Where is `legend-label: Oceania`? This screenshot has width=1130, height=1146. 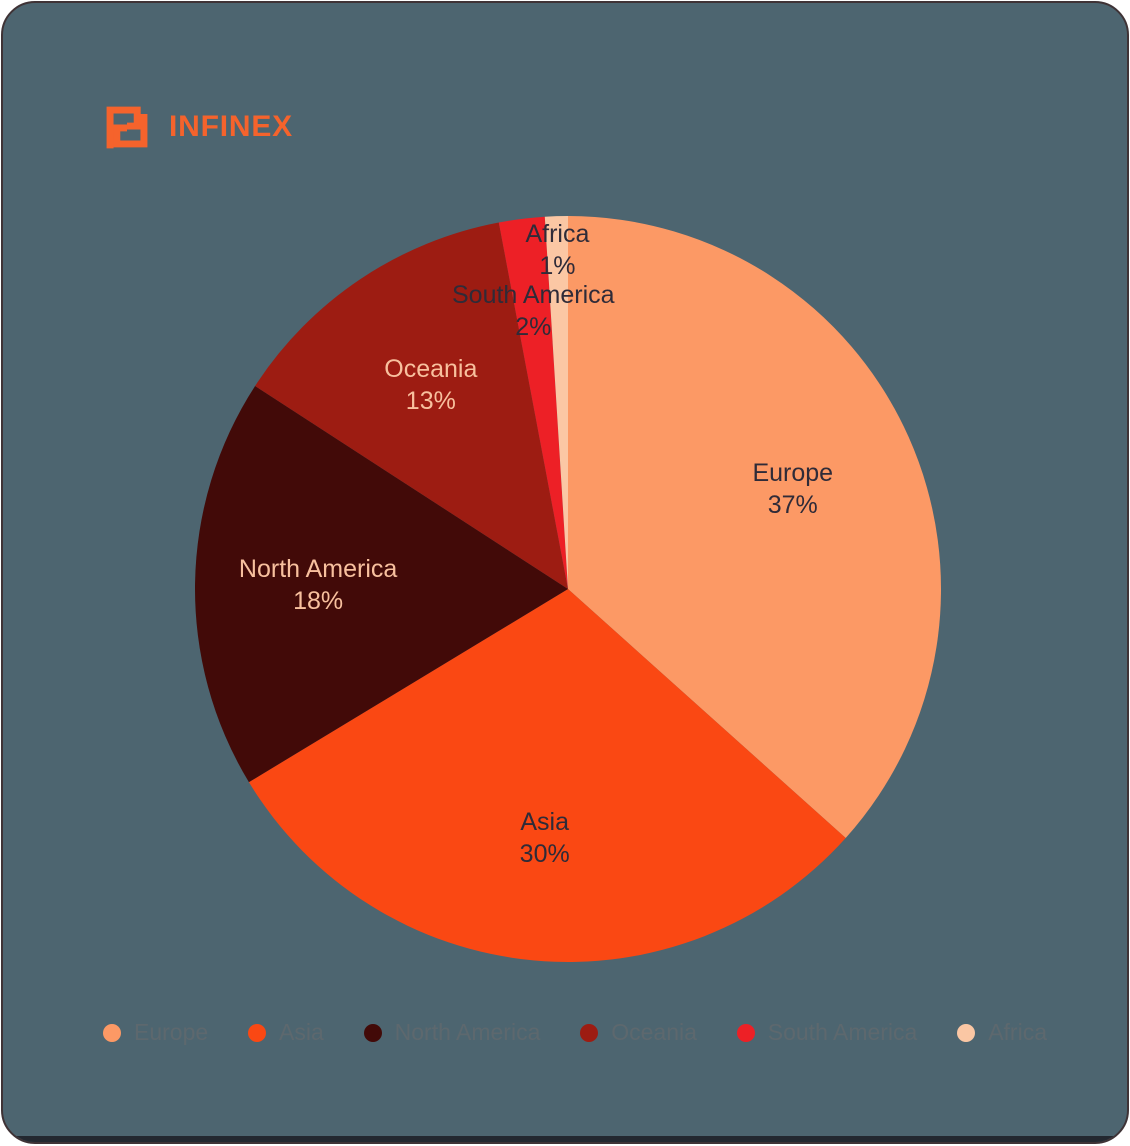 legend-label: Oceania is located at coordinates (654, 1032).